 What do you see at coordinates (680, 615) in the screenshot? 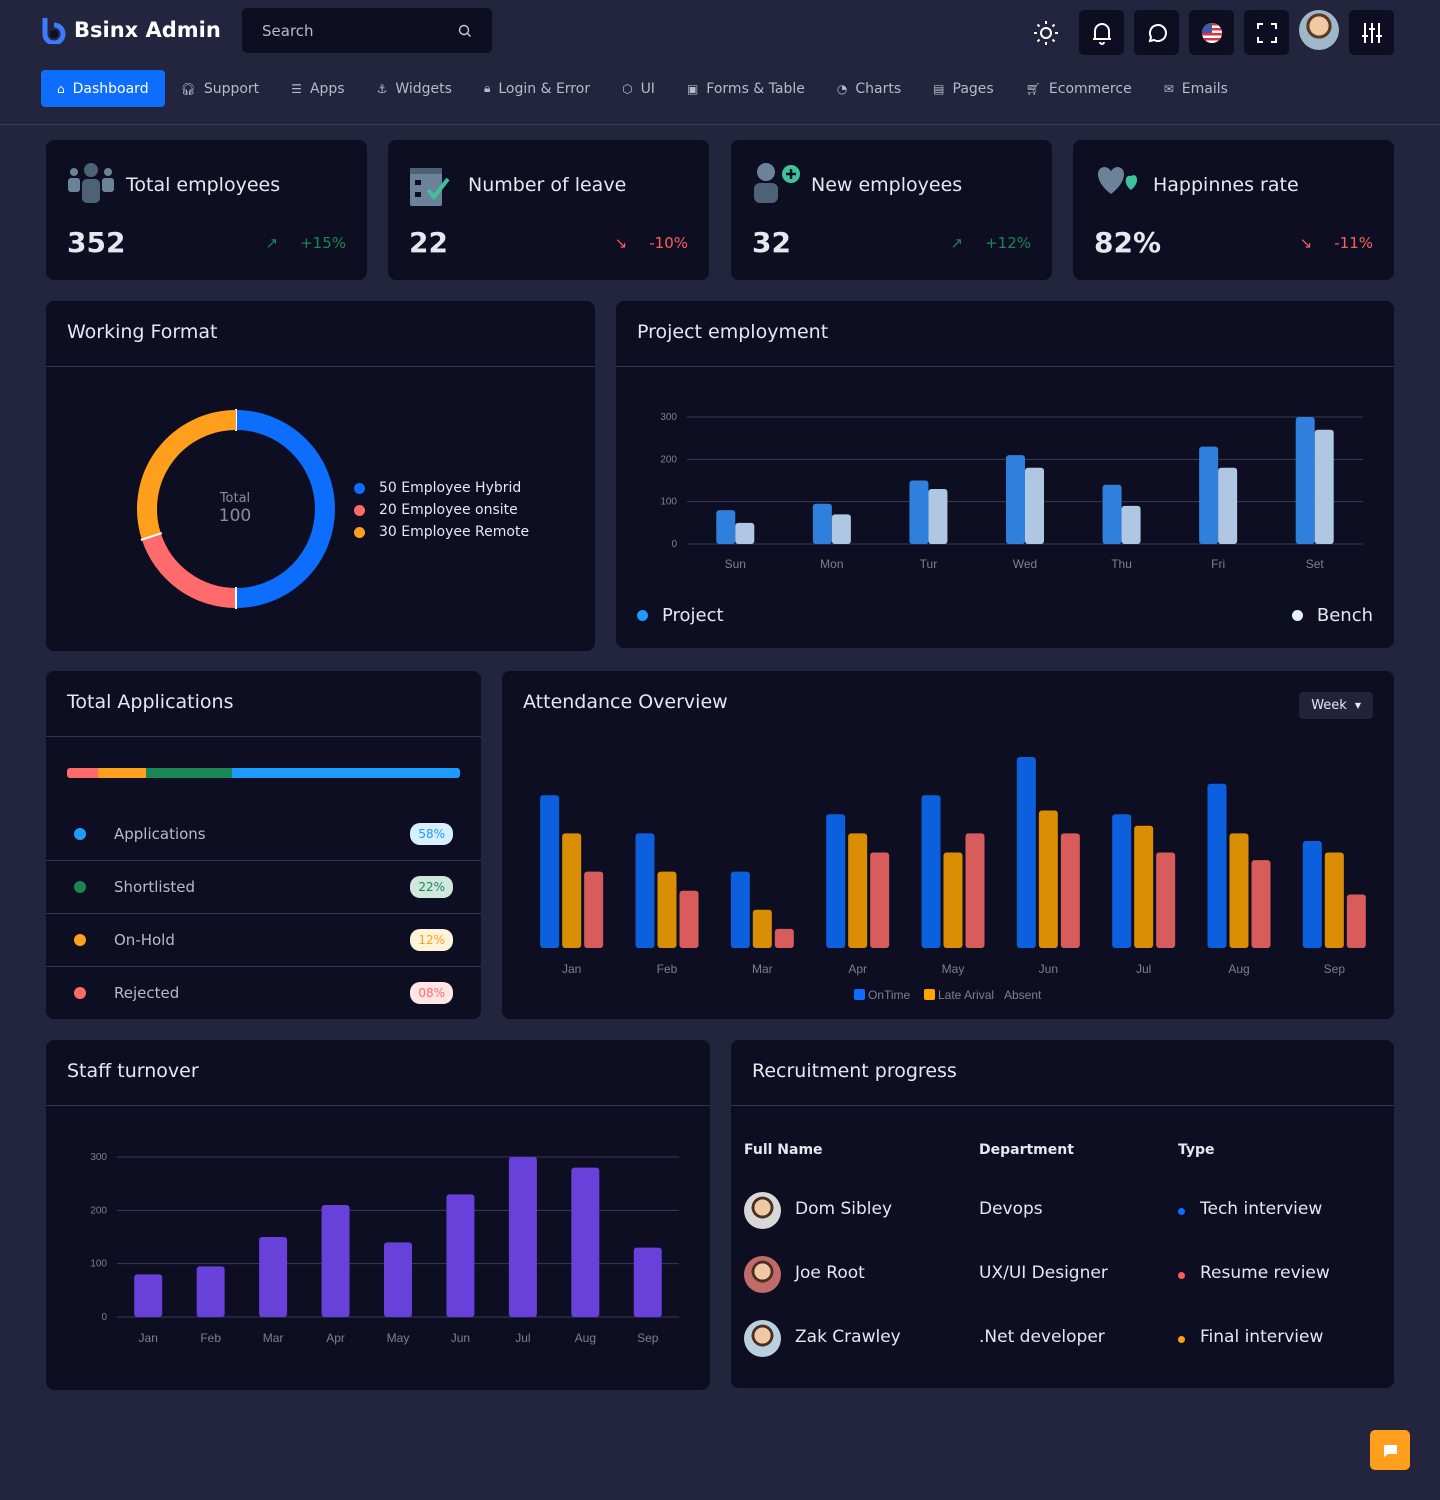
I see `legend-project: Project` at bounding box center [680, 615].